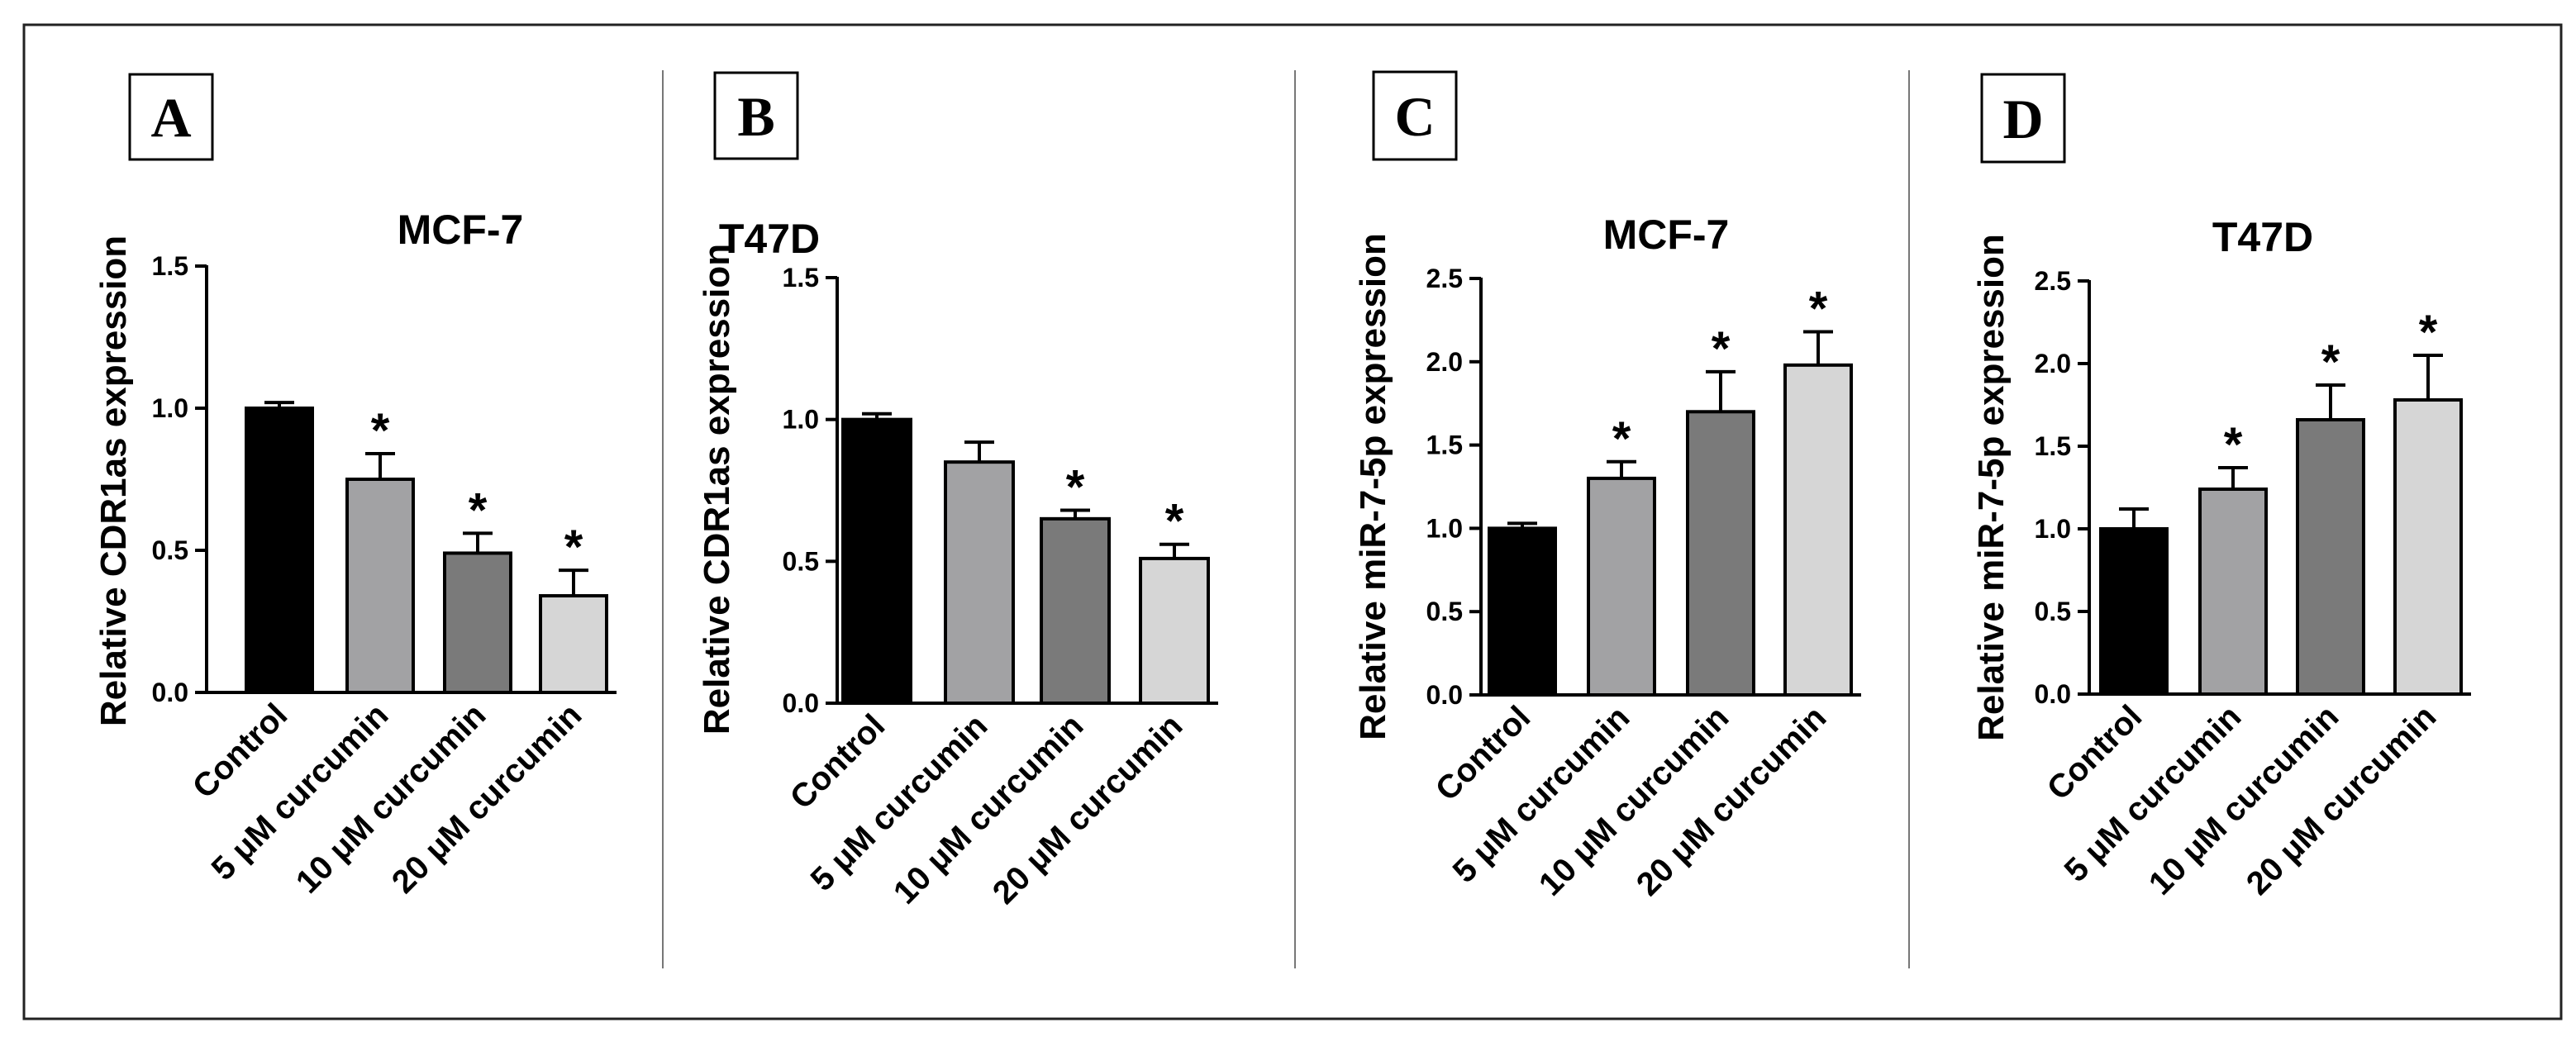 The height and width of the screenshot is (1037, 2576). I want to click on panel-letter: B, so click(756, 116).